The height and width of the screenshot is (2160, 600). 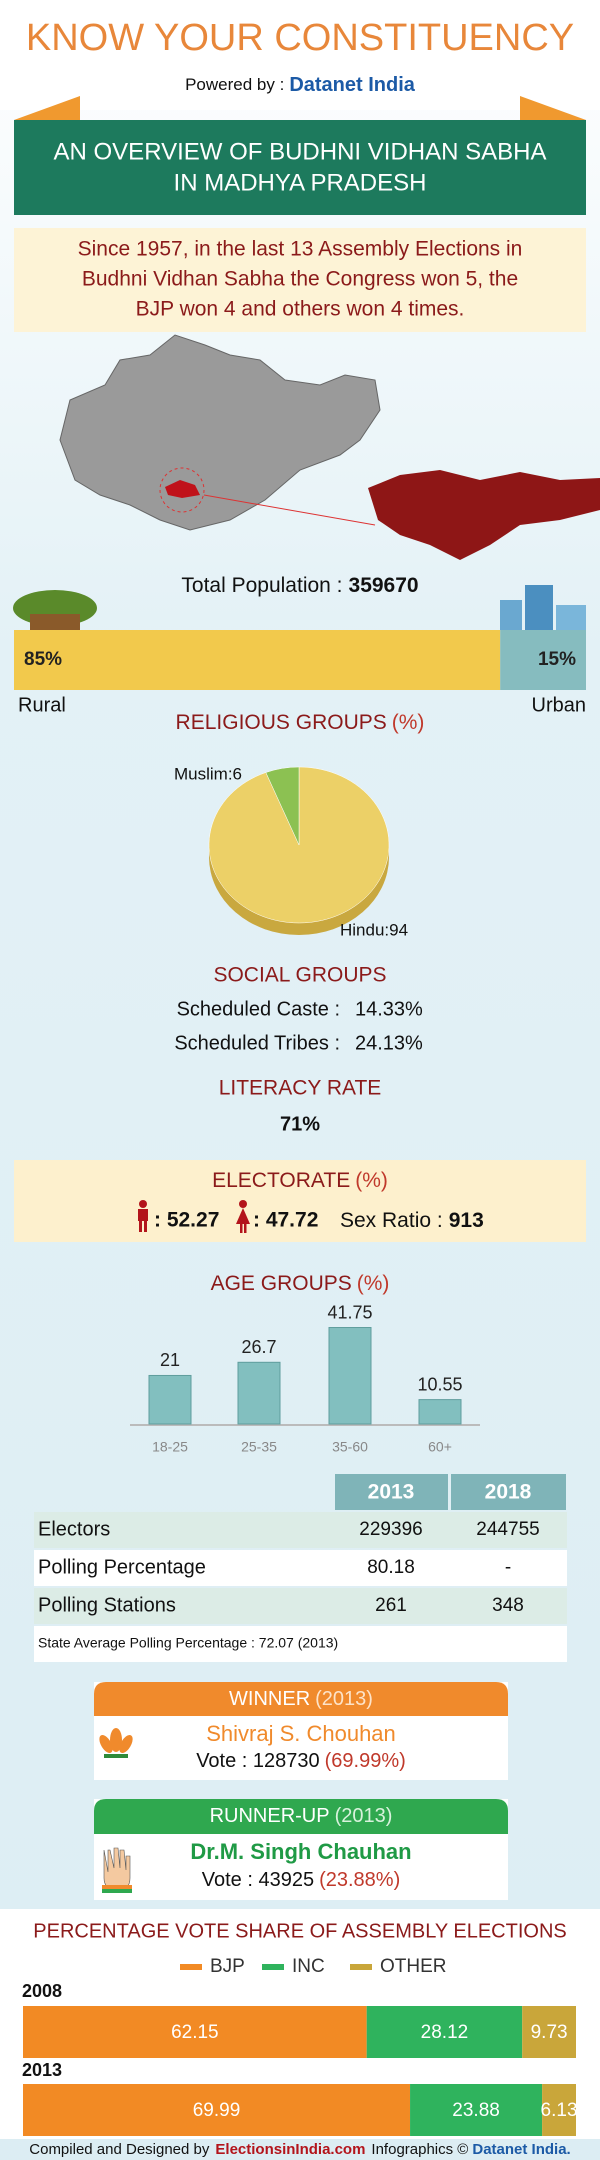 I want to click on female-share: : 47.72, so click(x=285, y=1220).